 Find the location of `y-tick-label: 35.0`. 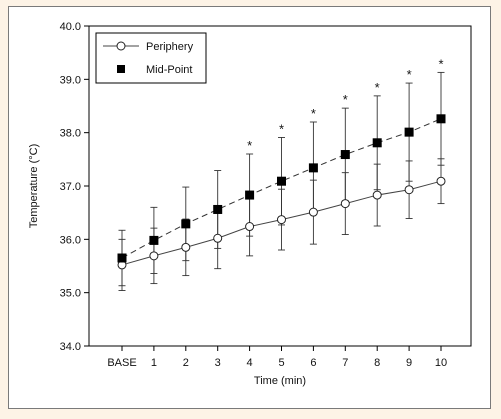

y-tick-label: 35.0 is located at coordinates (70, 294).